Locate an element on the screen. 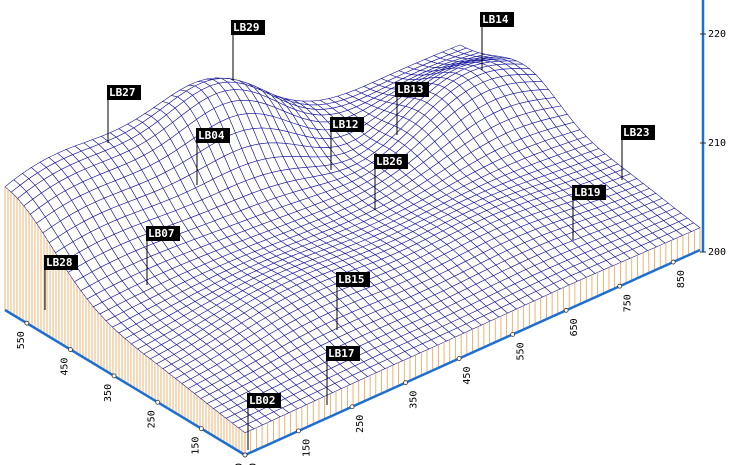  x-tick-label: 50 is located at coordinates (239, 464).